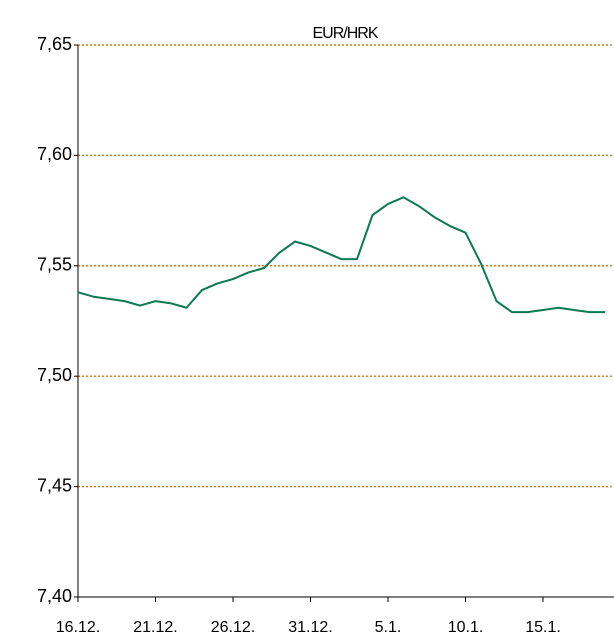 The image size is (614, 635). I want to click on x-tick-label: 31.12., so click(310, 627).